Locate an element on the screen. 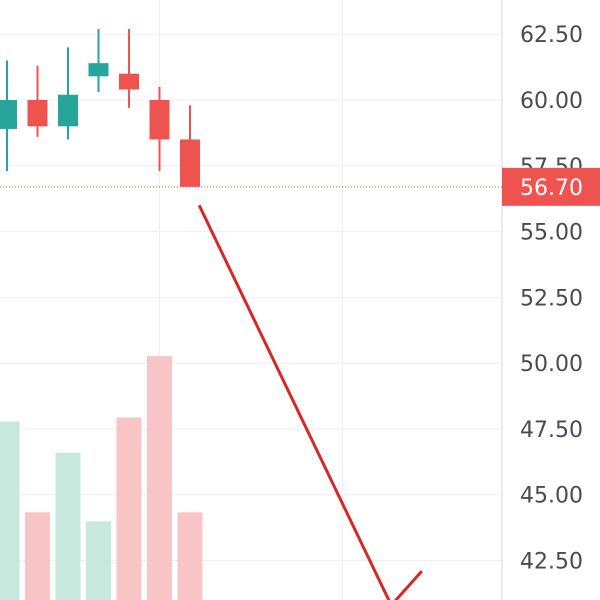  last-price-tag-background is located at coordinates (551, 186).